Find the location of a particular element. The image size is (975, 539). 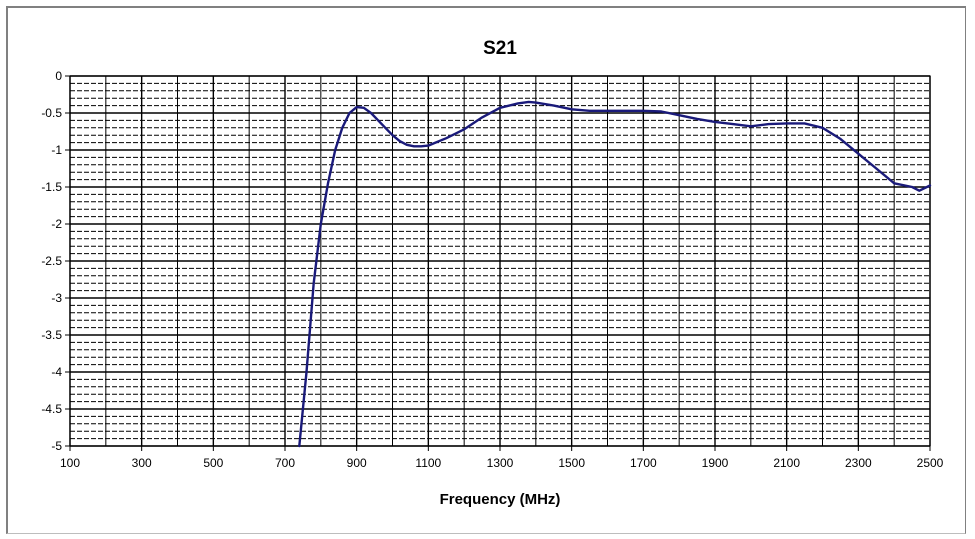

x-tick-label: 1300 is located at coordinates (500, 463).